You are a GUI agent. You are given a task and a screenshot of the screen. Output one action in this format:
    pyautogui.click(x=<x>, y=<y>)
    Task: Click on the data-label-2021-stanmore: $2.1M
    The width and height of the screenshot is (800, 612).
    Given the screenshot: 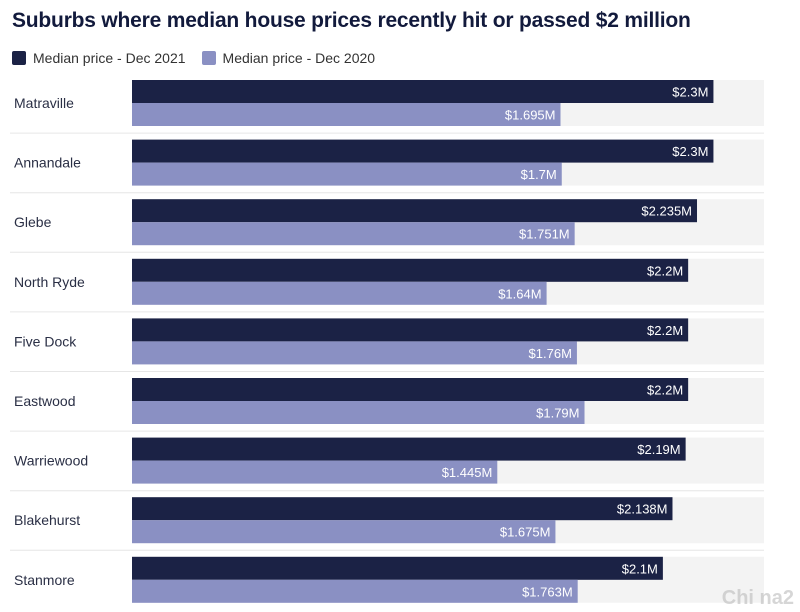 What is the action you would take?
    pyautogui.click(x=640, y=568)
    